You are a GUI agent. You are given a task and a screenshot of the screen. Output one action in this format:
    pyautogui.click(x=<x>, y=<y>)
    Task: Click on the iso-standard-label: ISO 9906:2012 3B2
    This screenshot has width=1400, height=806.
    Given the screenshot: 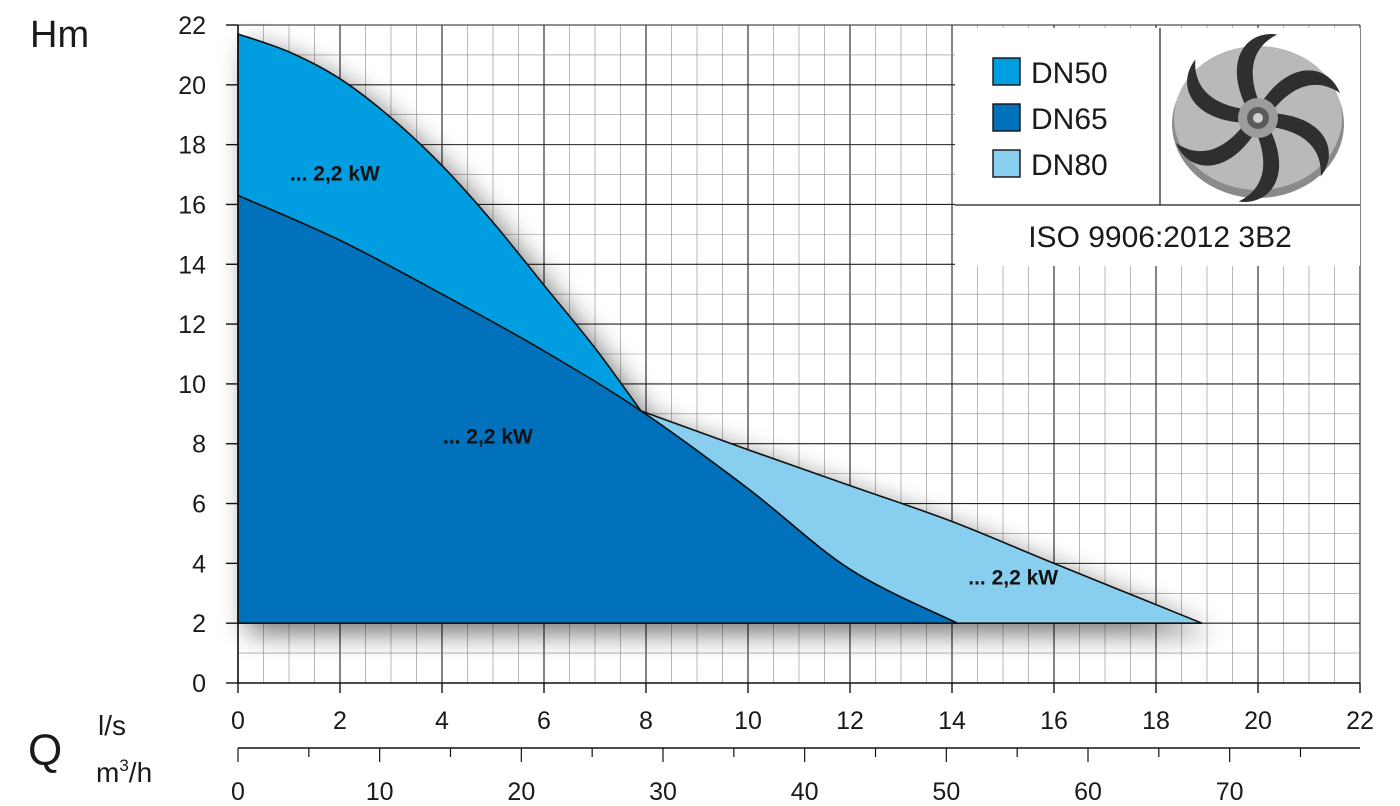 What is the action you would take?
    pyautogui.click(x=1160, y=237)
    